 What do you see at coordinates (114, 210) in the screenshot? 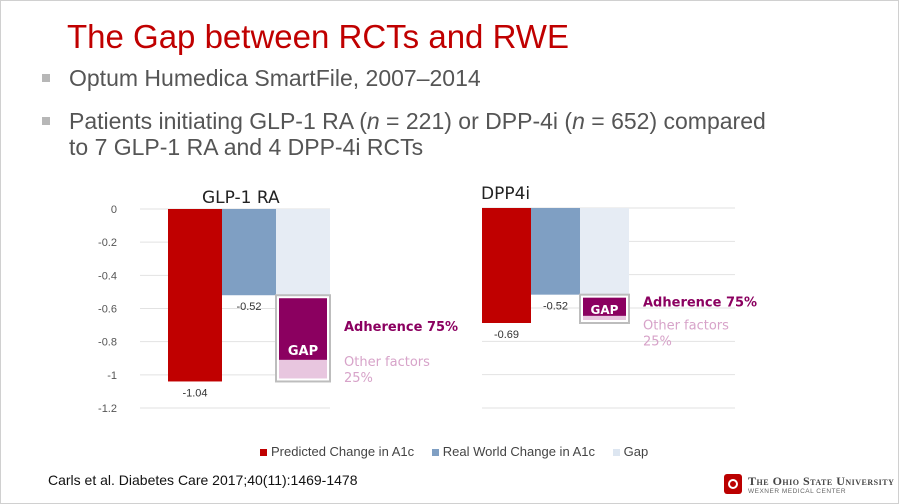
I see `y-tick-label: 0` at bounding box center [114, 210].